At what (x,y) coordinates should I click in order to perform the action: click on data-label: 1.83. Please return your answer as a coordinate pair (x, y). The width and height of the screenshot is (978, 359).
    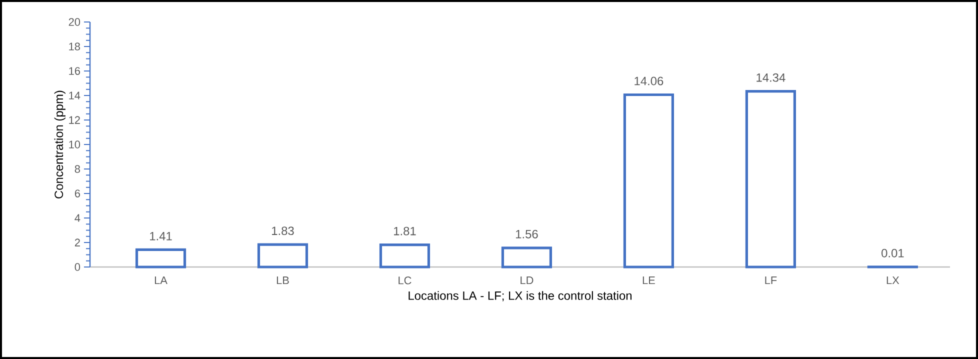
    Looking at the image, I should click on (283, 231).